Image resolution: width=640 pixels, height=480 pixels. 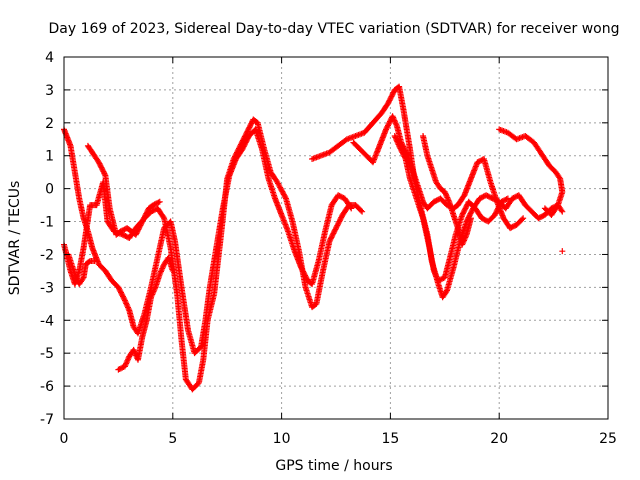 I want to click on y-tick-label: -6, so click(x=47, y=387).